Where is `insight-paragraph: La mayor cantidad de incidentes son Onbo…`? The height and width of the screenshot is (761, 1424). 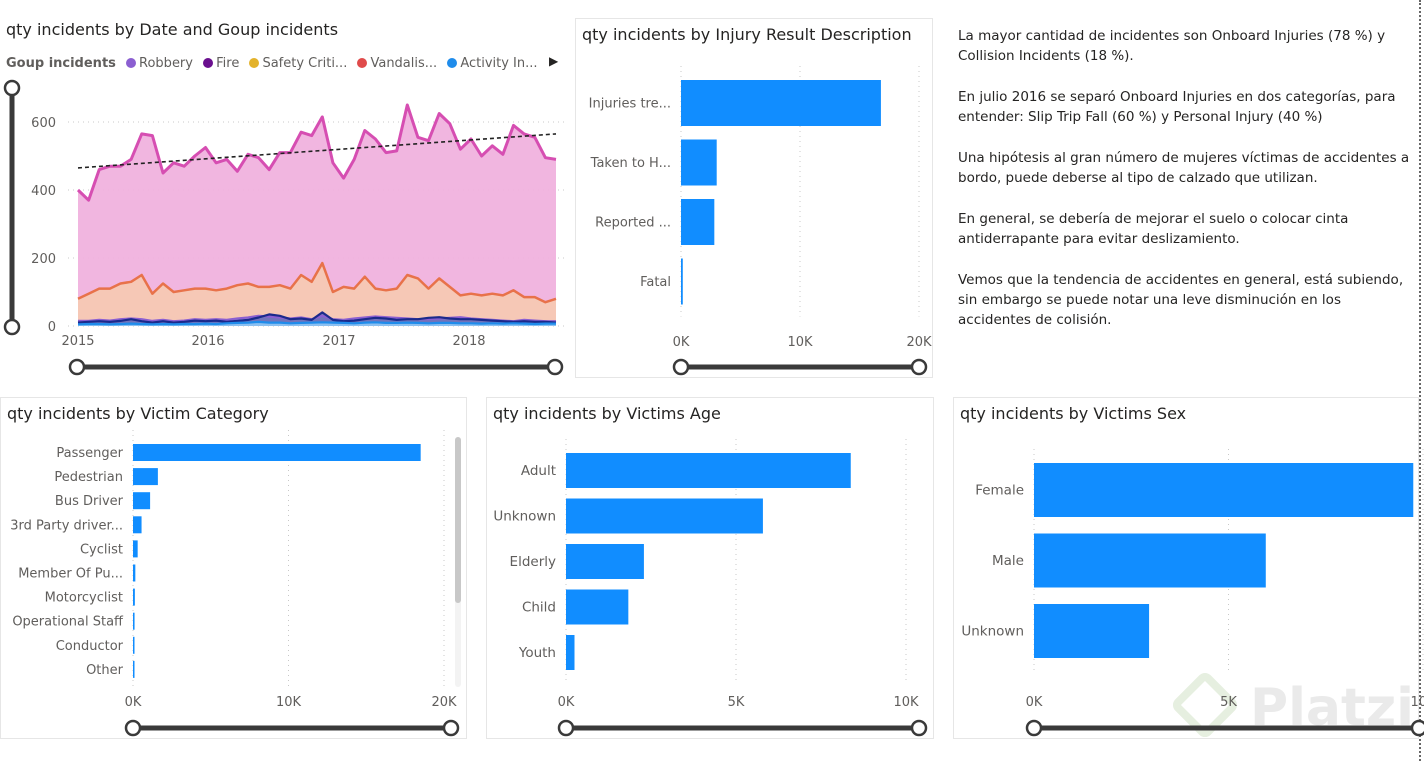
insight-paragraph: La mayor cantidad de incidentes son Onbo… is located at coordinates (1172, 46).